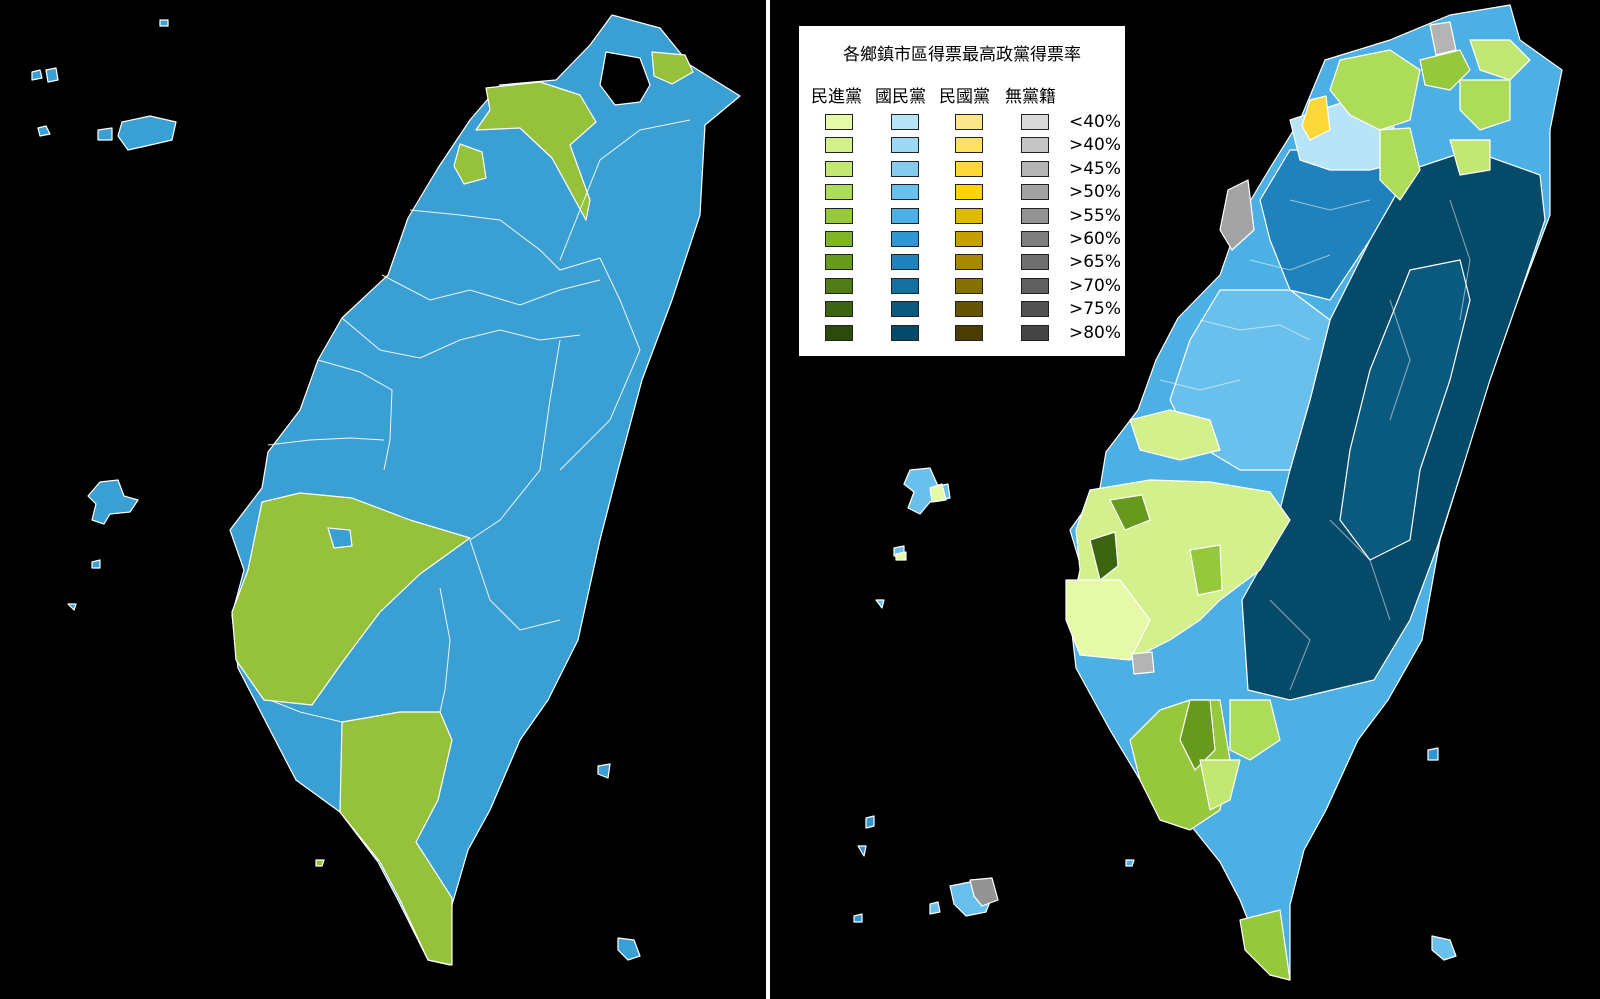 This screenshot has height=999, width=1600. What do you see at coordinates (536, 151) in the screenshot?
I see `taoyuan-region` at bounding box center [536, 151].